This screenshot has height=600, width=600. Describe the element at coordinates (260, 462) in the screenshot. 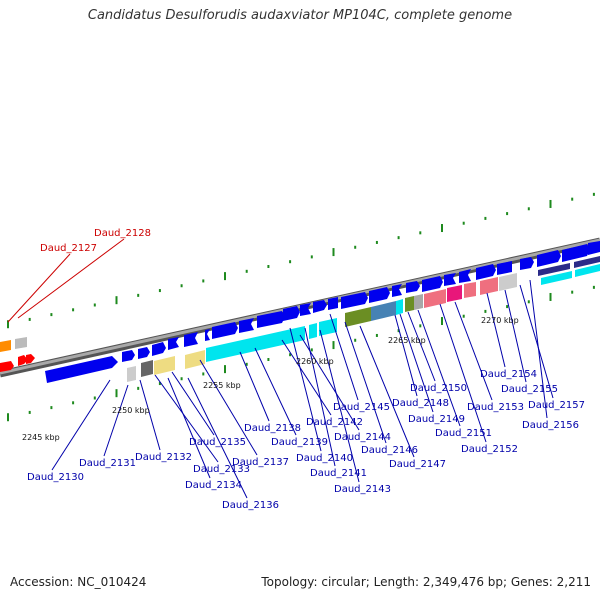

I see `gene-label: Daud_2137` at that location.